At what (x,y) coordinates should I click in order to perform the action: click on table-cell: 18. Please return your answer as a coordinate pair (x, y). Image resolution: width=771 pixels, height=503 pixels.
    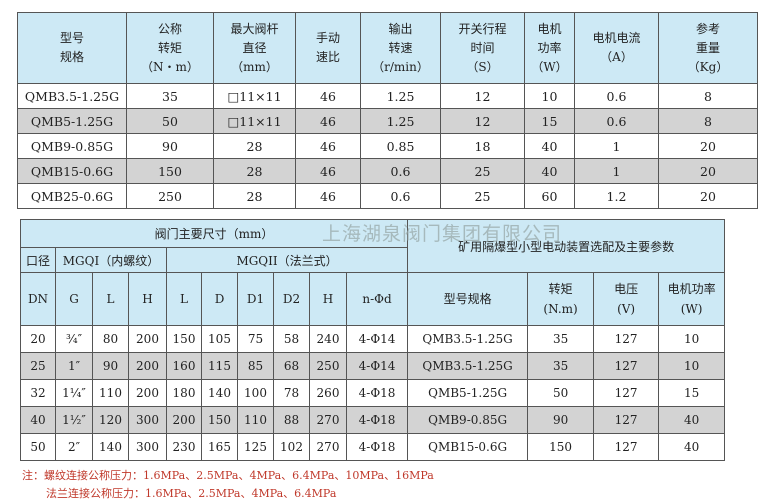
    Looking at the image, I should click on (482, 146).